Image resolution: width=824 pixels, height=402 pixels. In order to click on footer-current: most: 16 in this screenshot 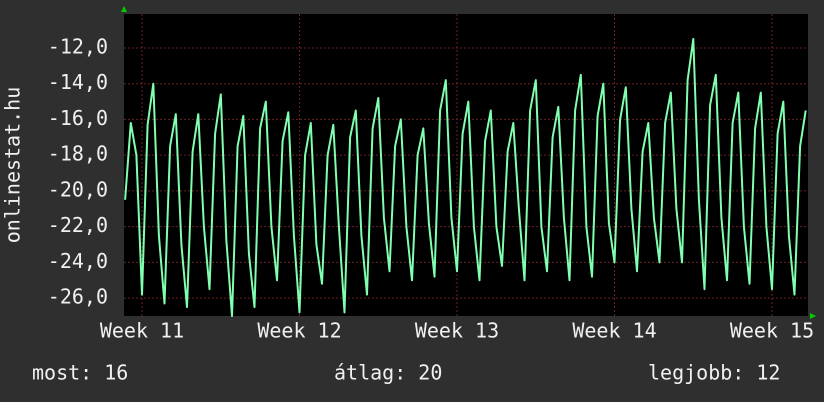, I will do `click(80, 373)`.